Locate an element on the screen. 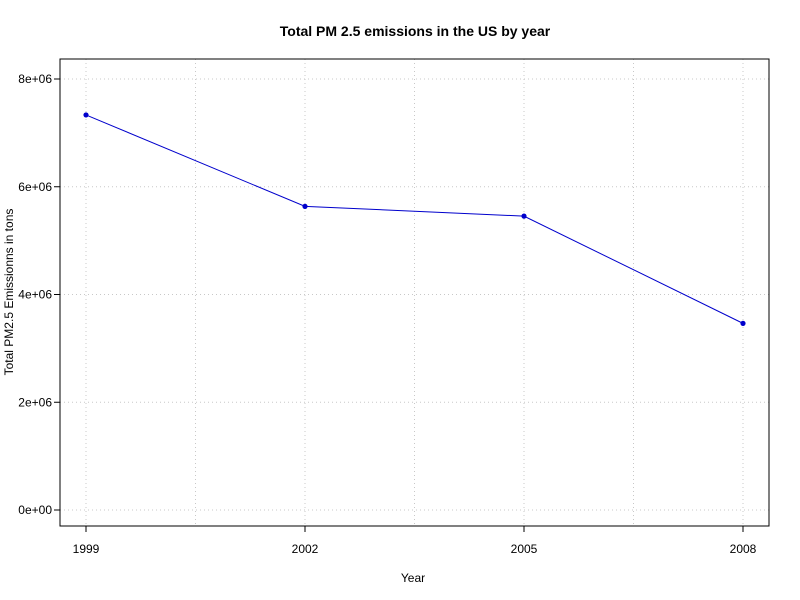 The width and height of the screenshot is (800, 600). y-tick-label: 2e+06 is located at coordinates (35, 402).